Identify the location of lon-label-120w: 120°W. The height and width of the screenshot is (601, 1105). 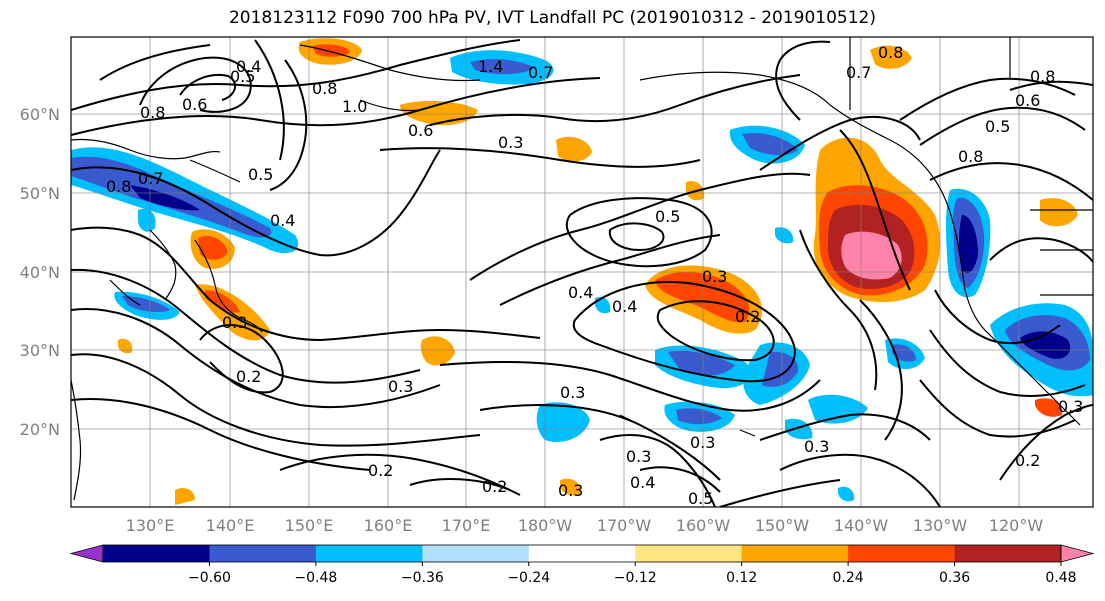
(1016, 525).